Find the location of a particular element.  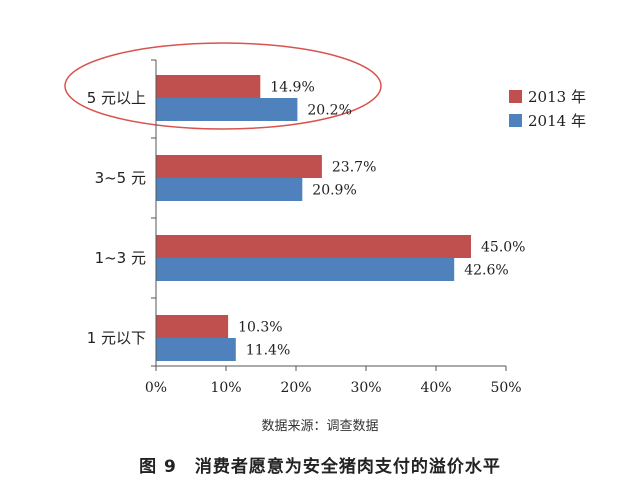

data-label: 20.9% is located at coordinates (334, 191).